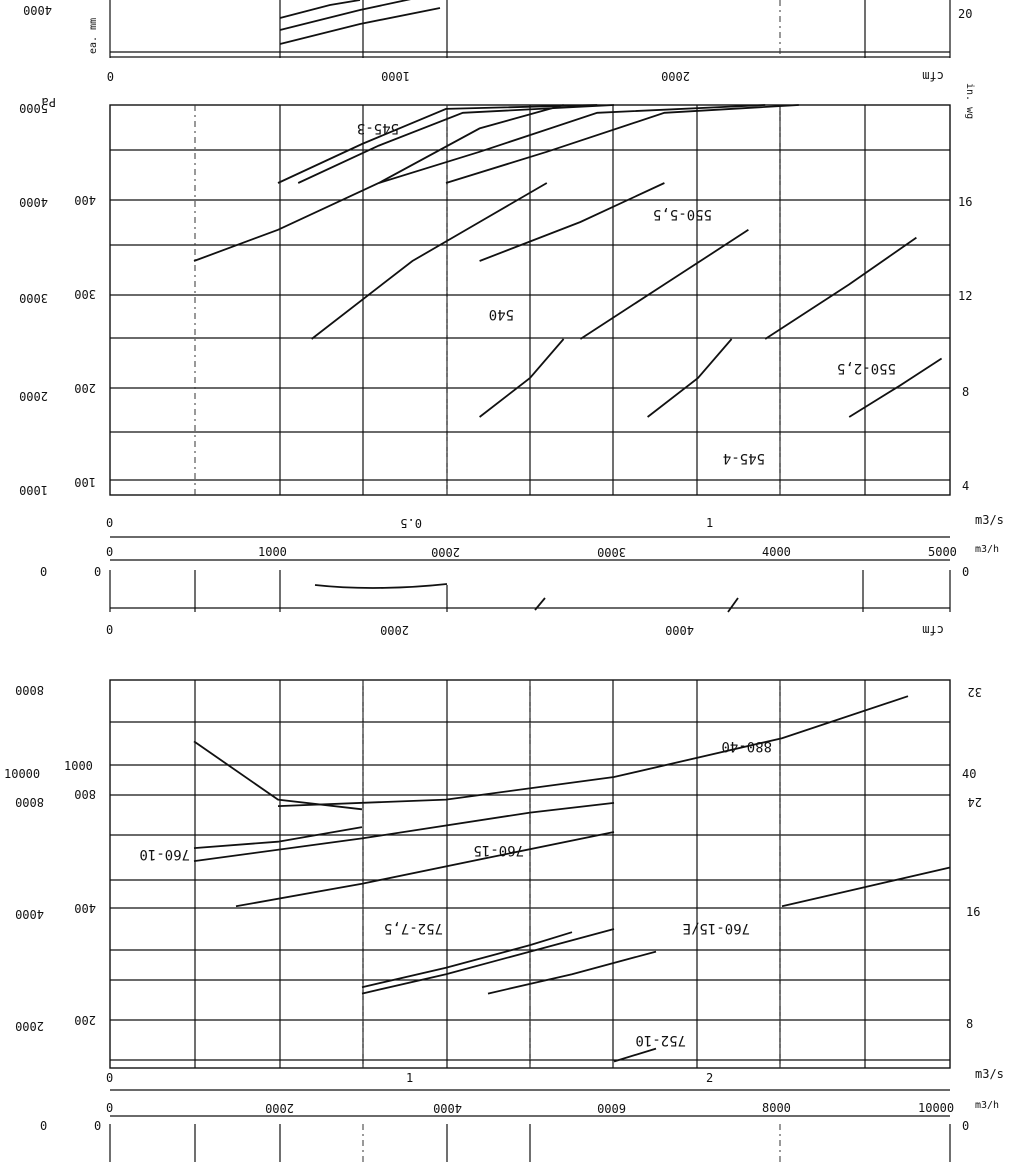 Image resolution: width=1014 pixels, height=1162 pixels. I want to click on m3h-tick-3000: 3000, so click(611, 552).